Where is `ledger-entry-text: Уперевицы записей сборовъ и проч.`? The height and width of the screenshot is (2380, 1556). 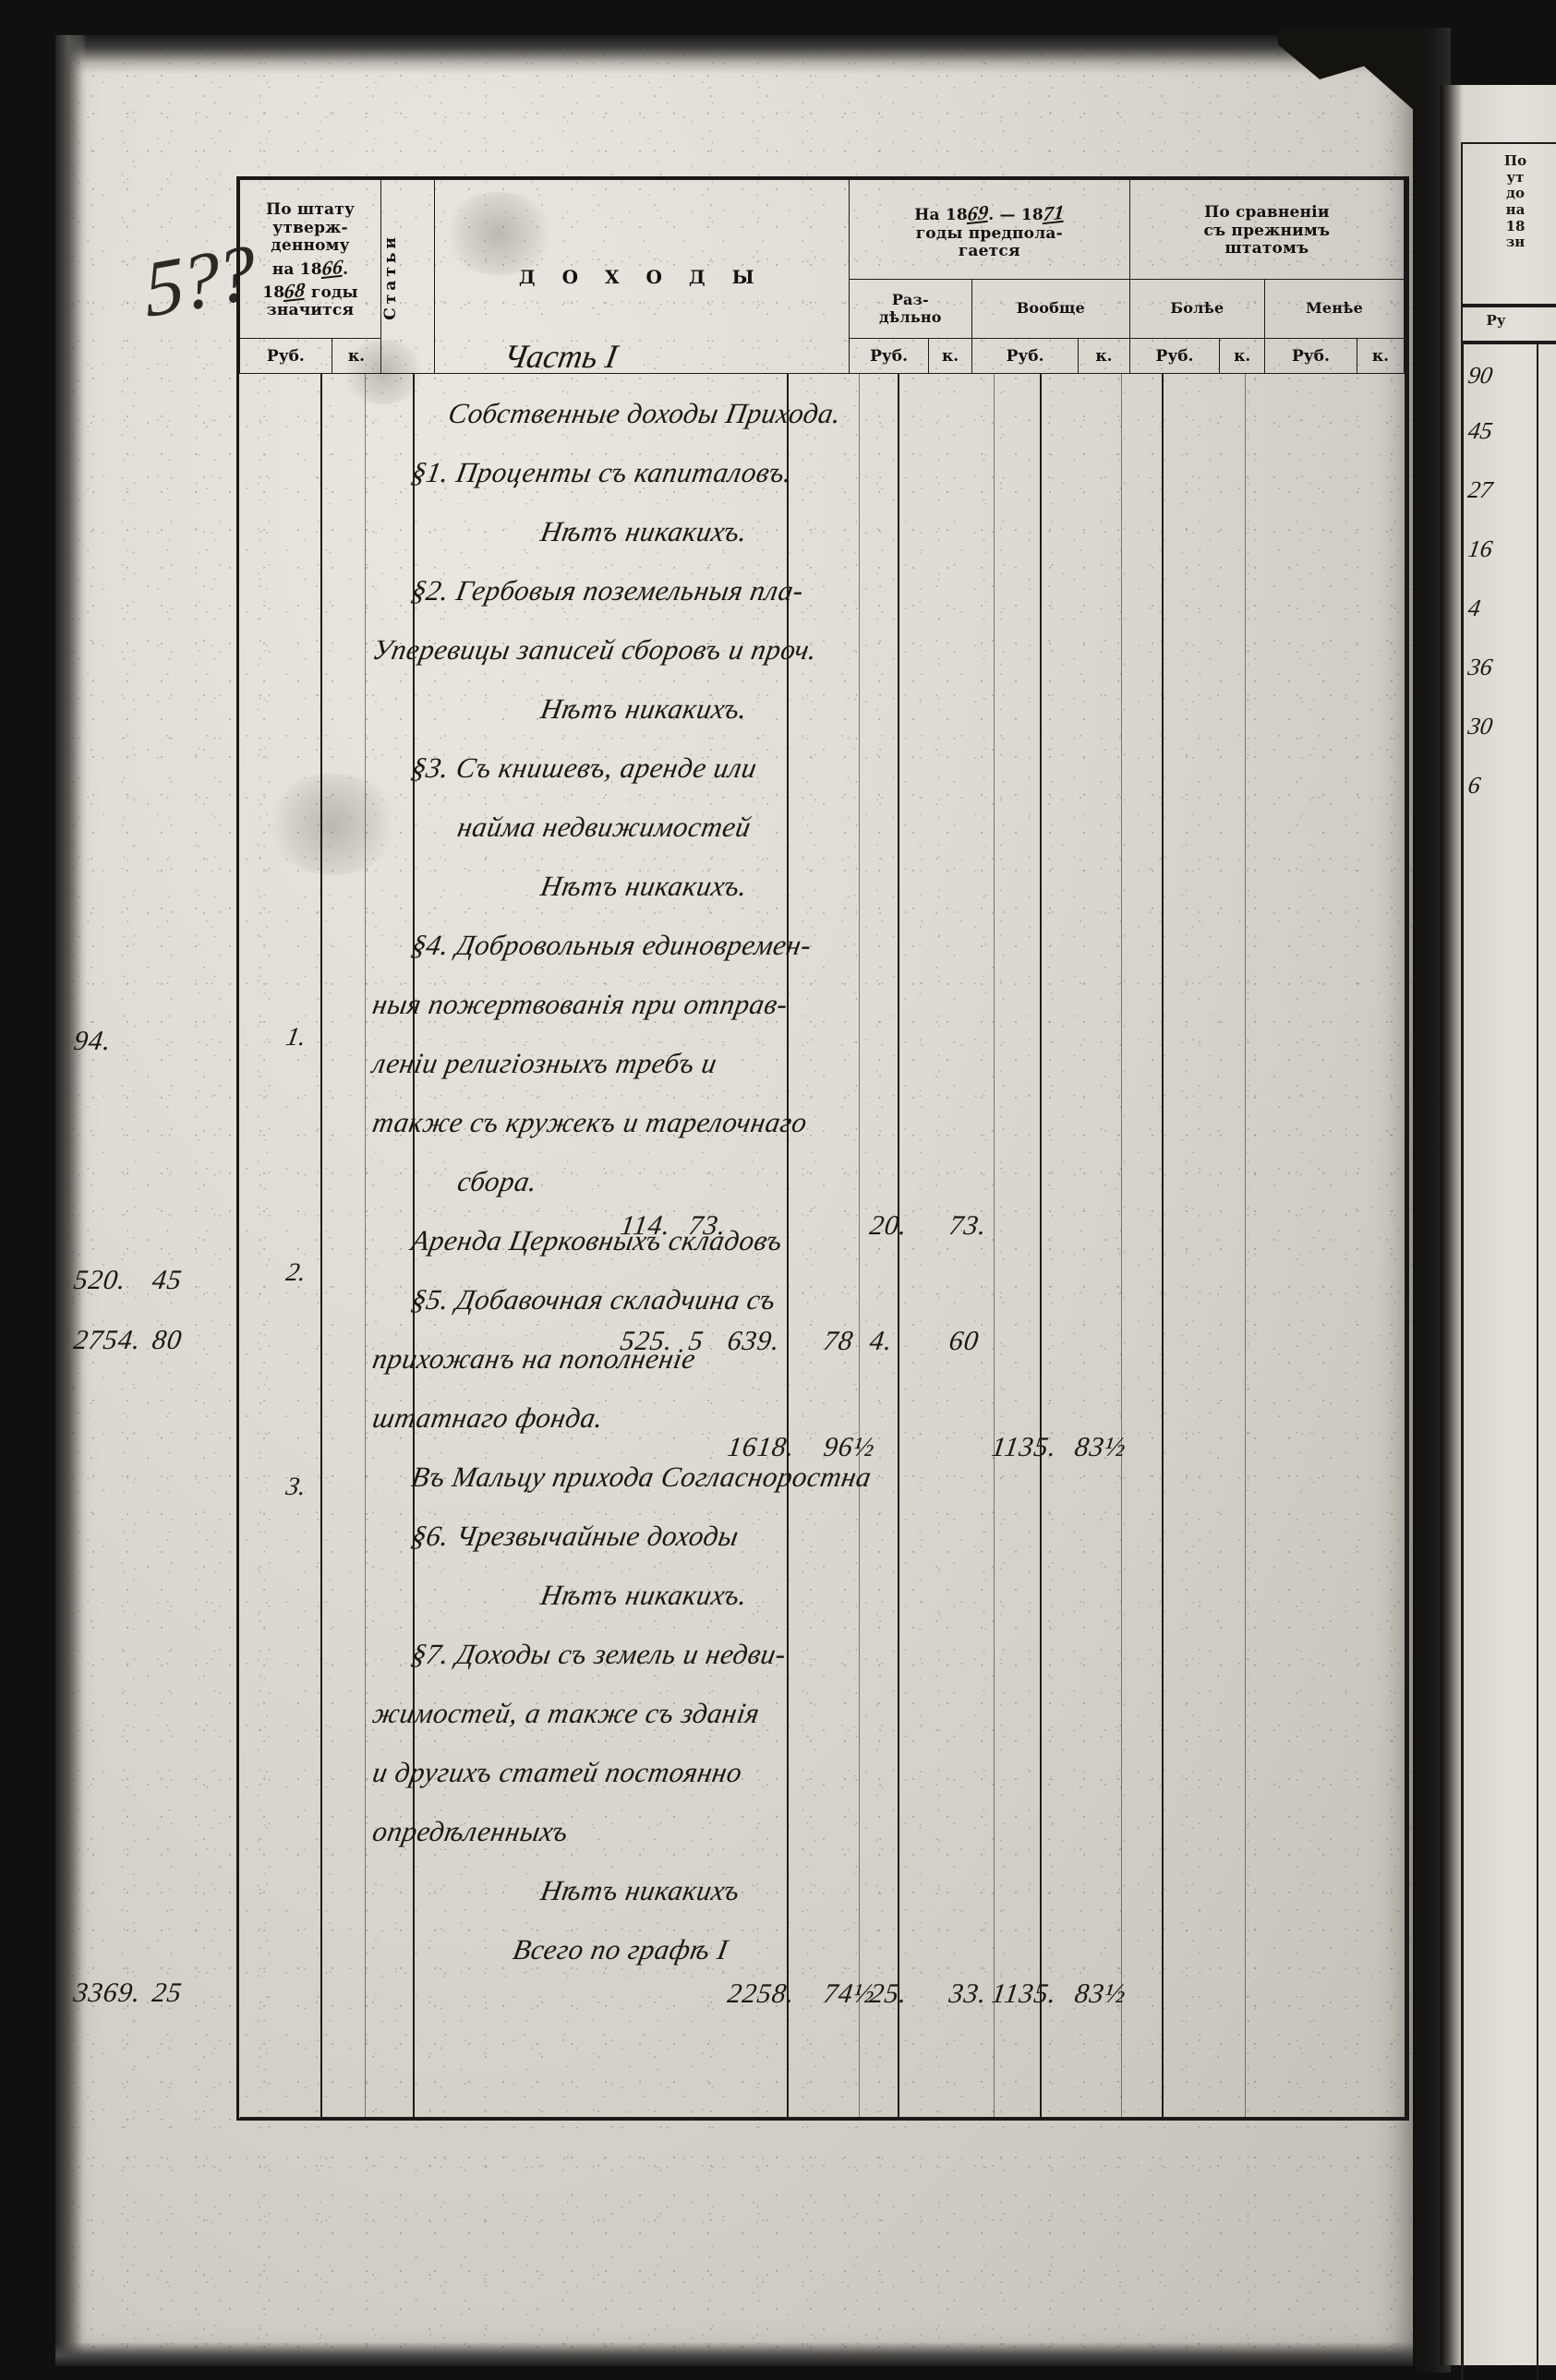
ledger-entry-text: Уперевицы записей сборовъ и проч. is located at coordinates (594, 649).